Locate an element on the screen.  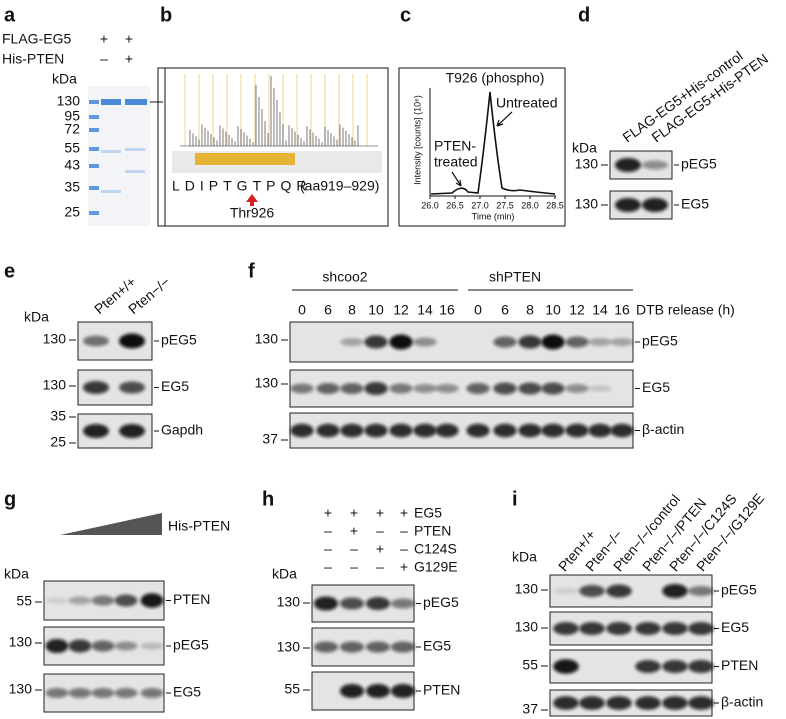
marker-label: 37 is located at coordinates (270, 439).